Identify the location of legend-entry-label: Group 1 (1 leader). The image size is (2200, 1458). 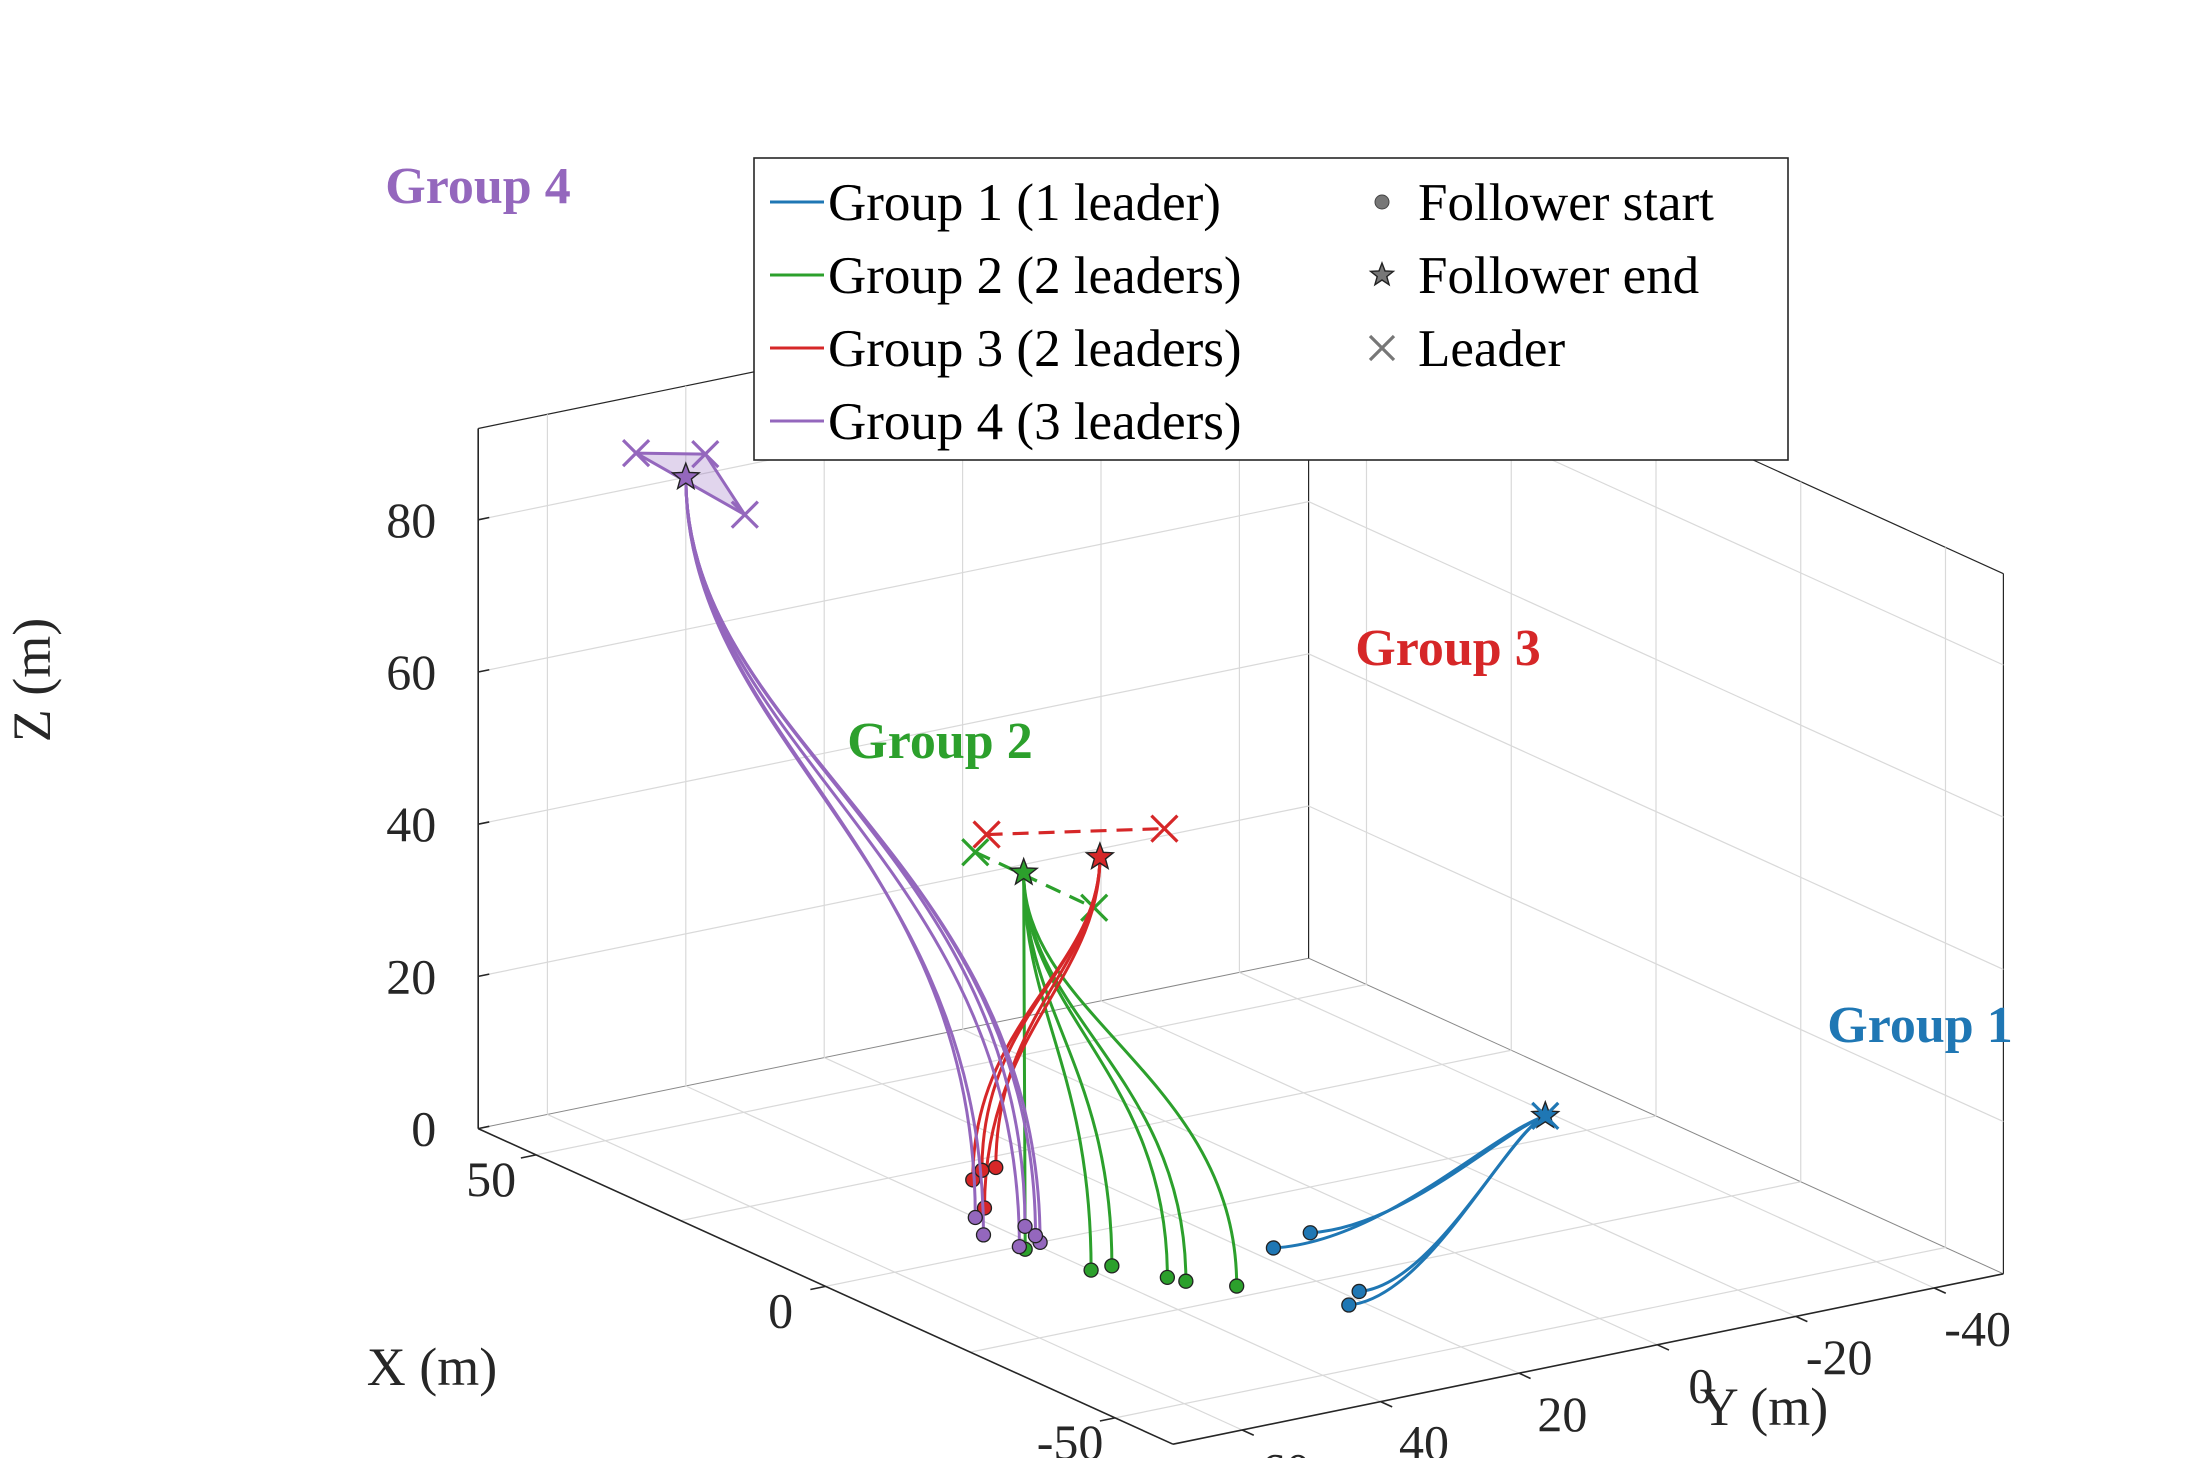
(1024, 203).